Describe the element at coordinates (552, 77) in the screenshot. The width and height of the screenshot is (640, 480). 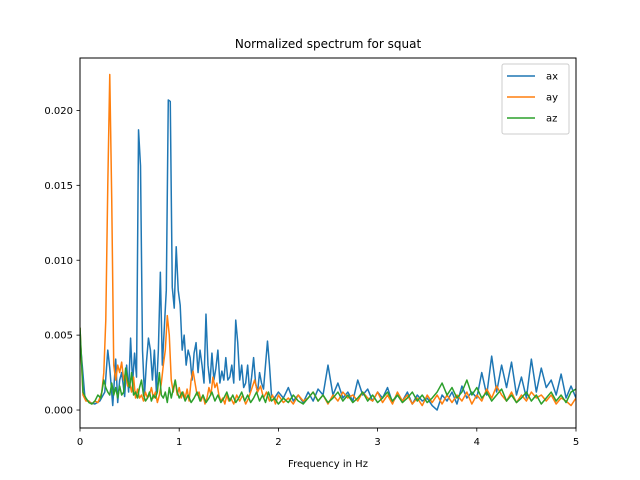
I see `legend-label-ax: ax` at that location.